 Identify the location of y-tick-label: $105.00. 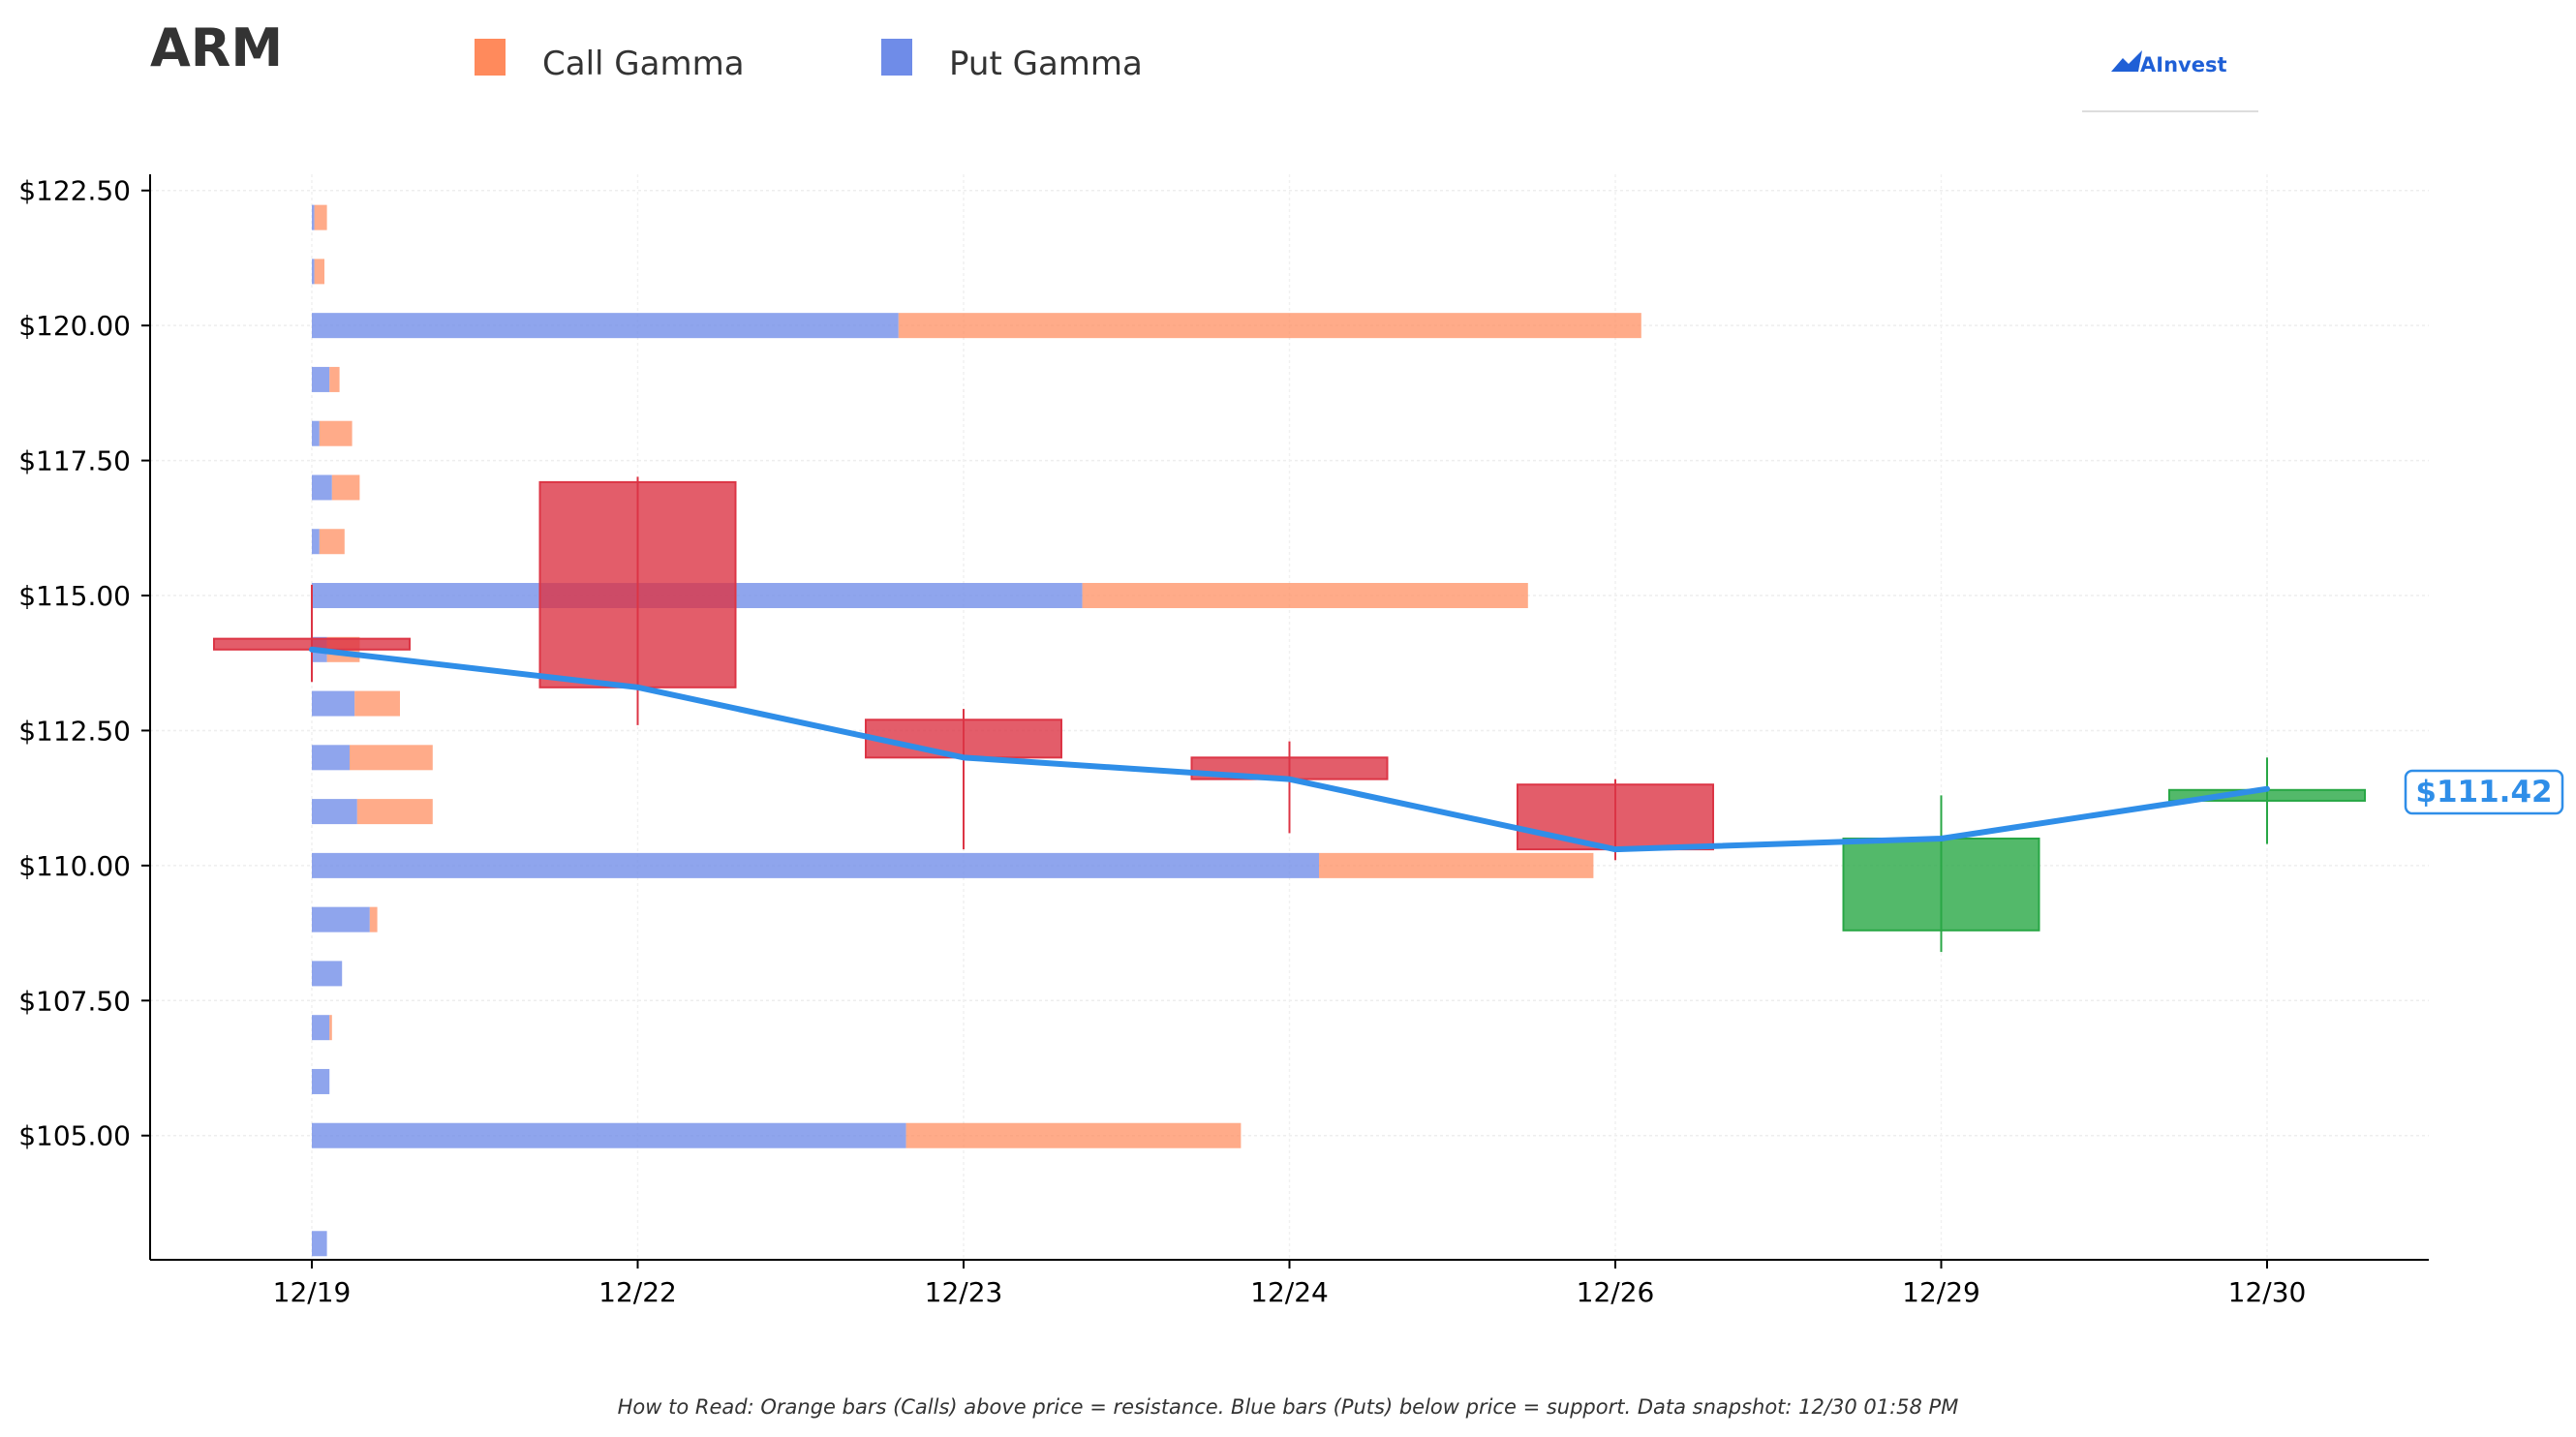
(74, 1136).